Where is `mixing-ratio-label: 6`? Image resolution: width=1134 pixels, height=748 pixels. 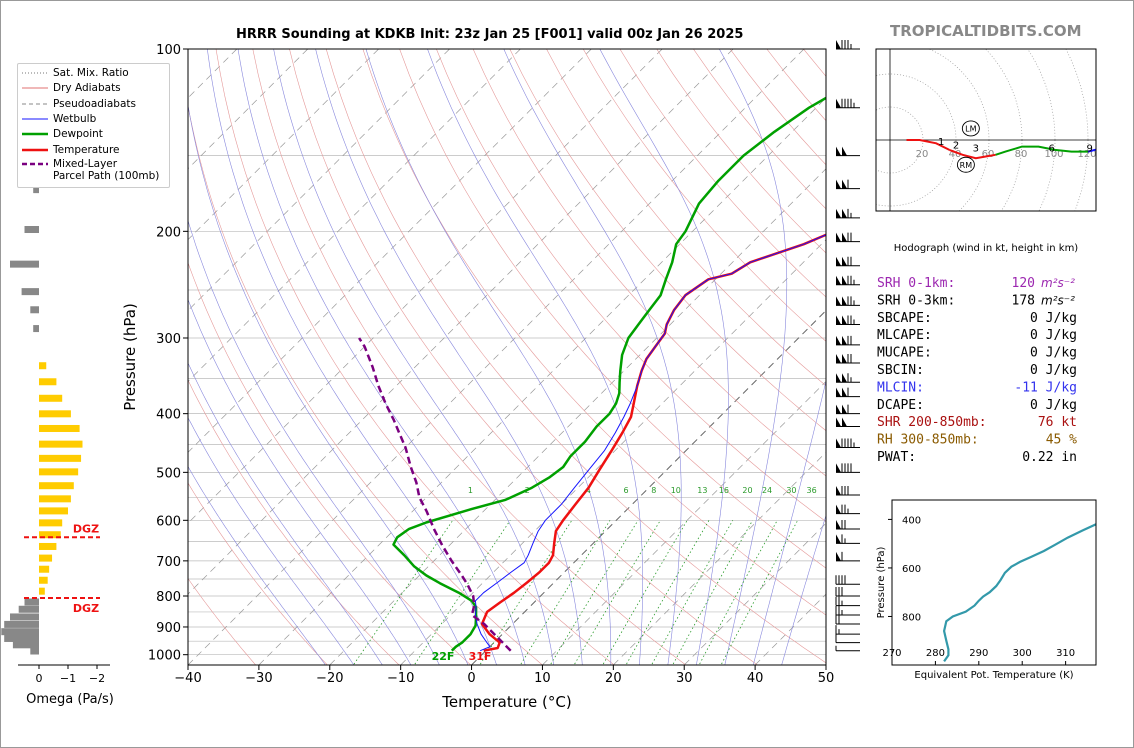 mixing-ratio-label: 6 is located at coordinates (625, 490).